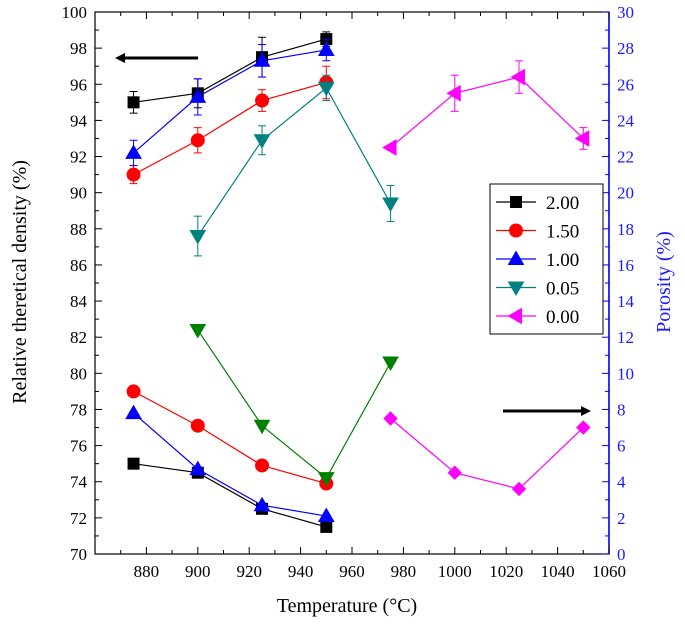 The height and width of the screenshot is (627, 685). Describe the element at coordinates (198, 571) in the screenshot. I see `x-tick-label: 900` at that location.